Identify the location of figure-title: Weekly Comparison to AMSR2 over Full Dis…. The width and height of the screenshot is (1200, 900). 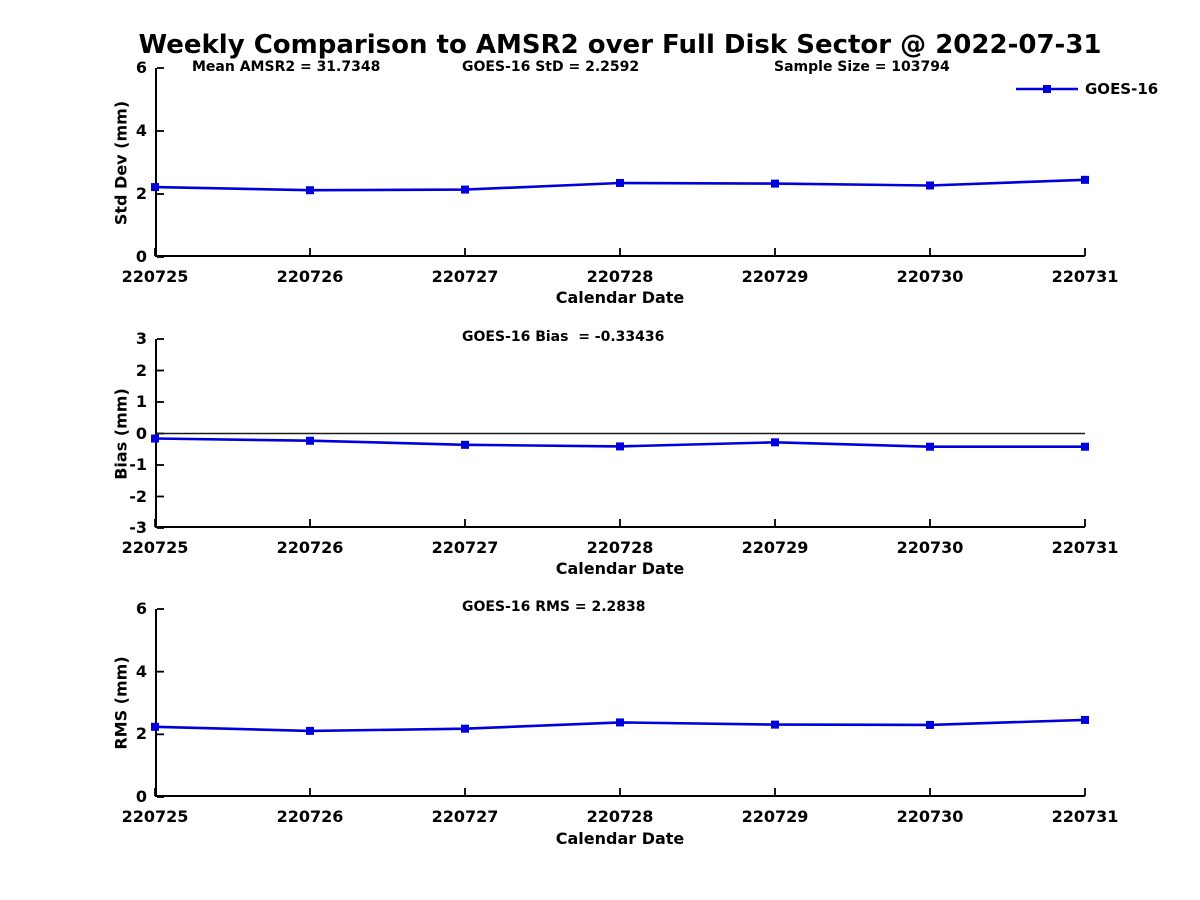
(620, 45).